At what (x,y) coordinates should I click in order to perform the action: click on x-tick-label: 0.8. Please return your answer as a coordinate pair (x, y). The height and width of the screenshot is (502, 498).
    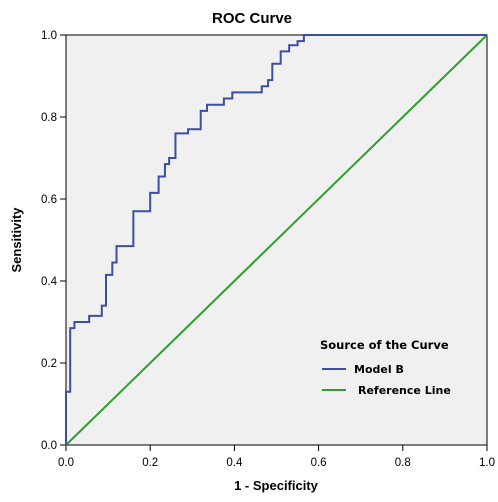
    Looking at the image, I should click on (403, 463).